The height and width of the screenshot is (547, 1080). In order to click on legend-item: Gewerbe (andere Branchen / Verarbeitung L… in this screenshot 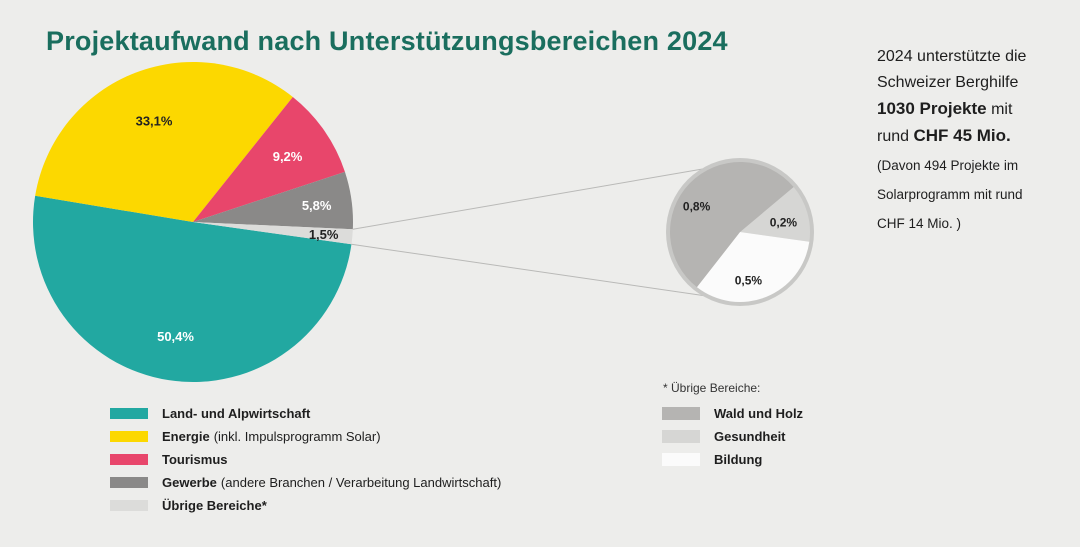, I will do `click(305, 482)`.